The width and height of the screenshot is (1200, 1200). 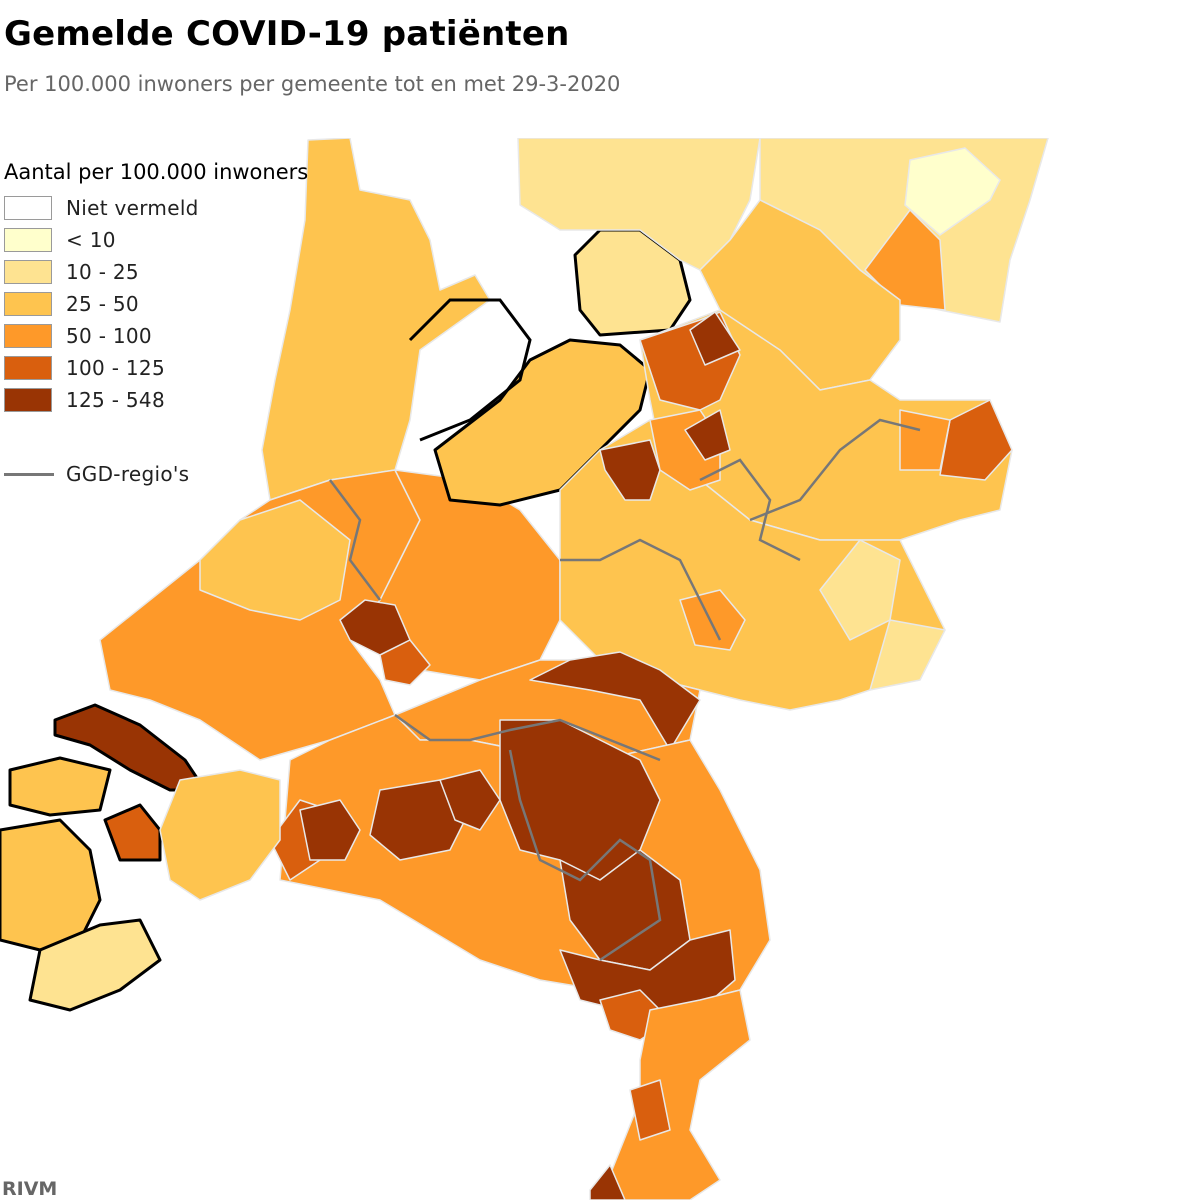 I want to click on region-schouwen, so click(x=60, y=786).